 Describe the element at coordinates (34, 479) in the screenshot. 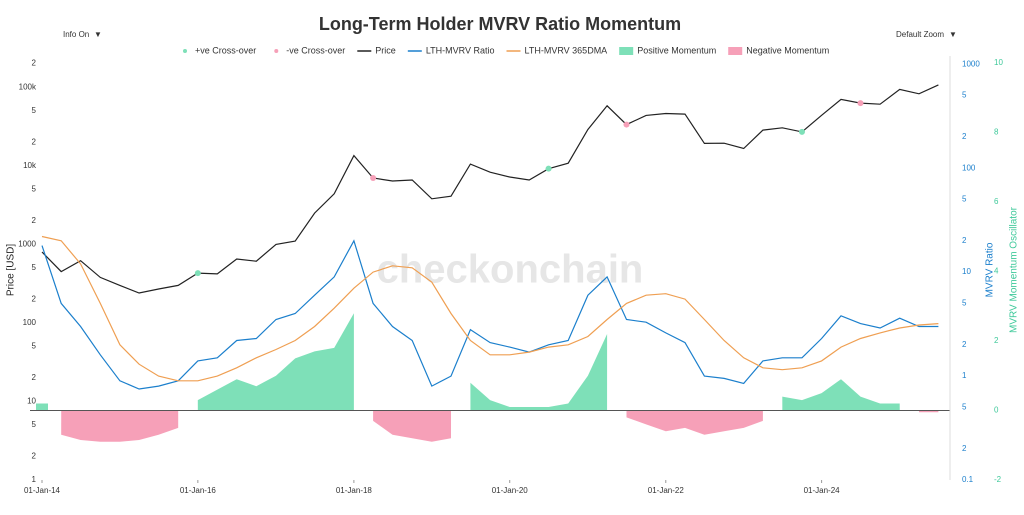

I see `yticks-label: 1` at that location.